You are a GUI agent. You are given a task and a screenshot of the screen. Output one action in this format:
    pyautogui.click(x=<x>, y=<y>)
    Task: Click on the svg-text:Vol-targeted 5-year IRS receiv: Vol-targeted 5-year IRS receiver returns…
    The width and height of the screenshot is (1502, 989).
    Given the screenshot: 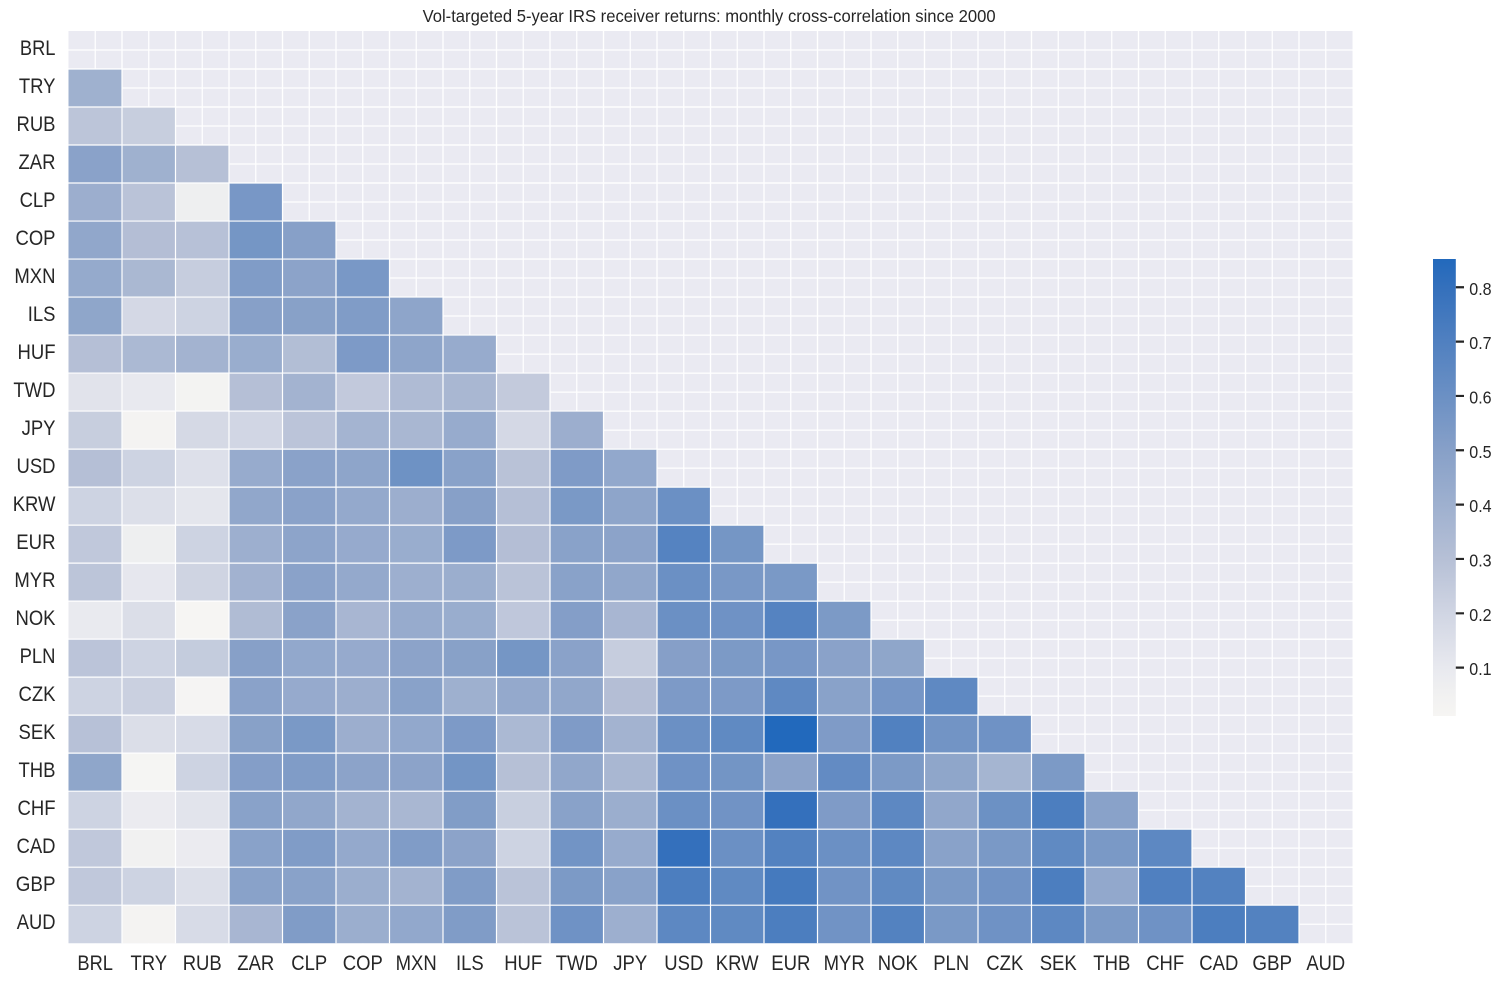 What is the action you would take?
    pyautogui.click(x=709, y=16)
    